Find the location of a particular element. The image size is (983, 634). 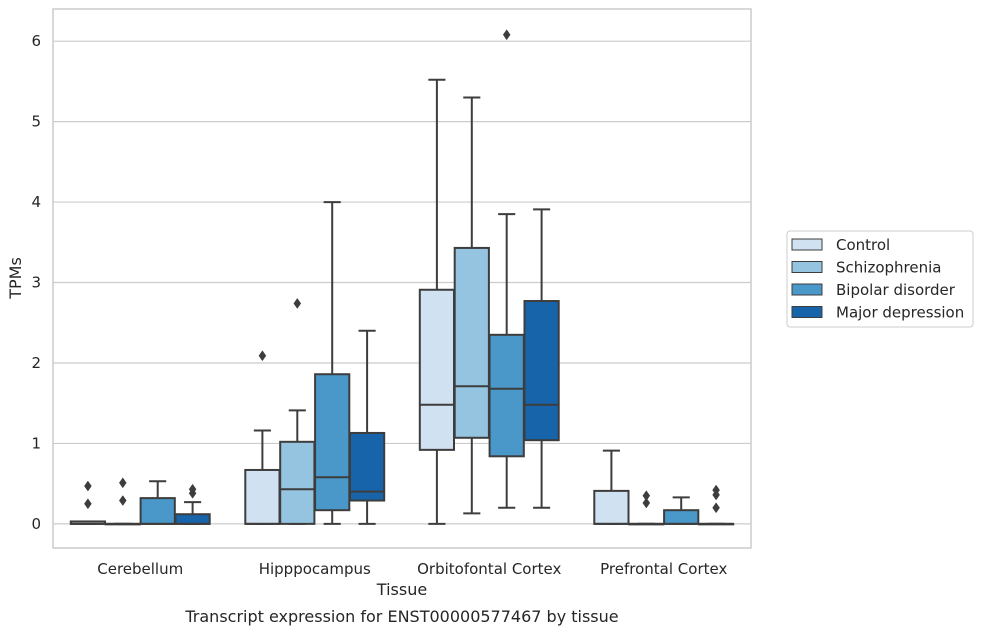

y-tick-label: 5 is located at coordinates (36, 122).